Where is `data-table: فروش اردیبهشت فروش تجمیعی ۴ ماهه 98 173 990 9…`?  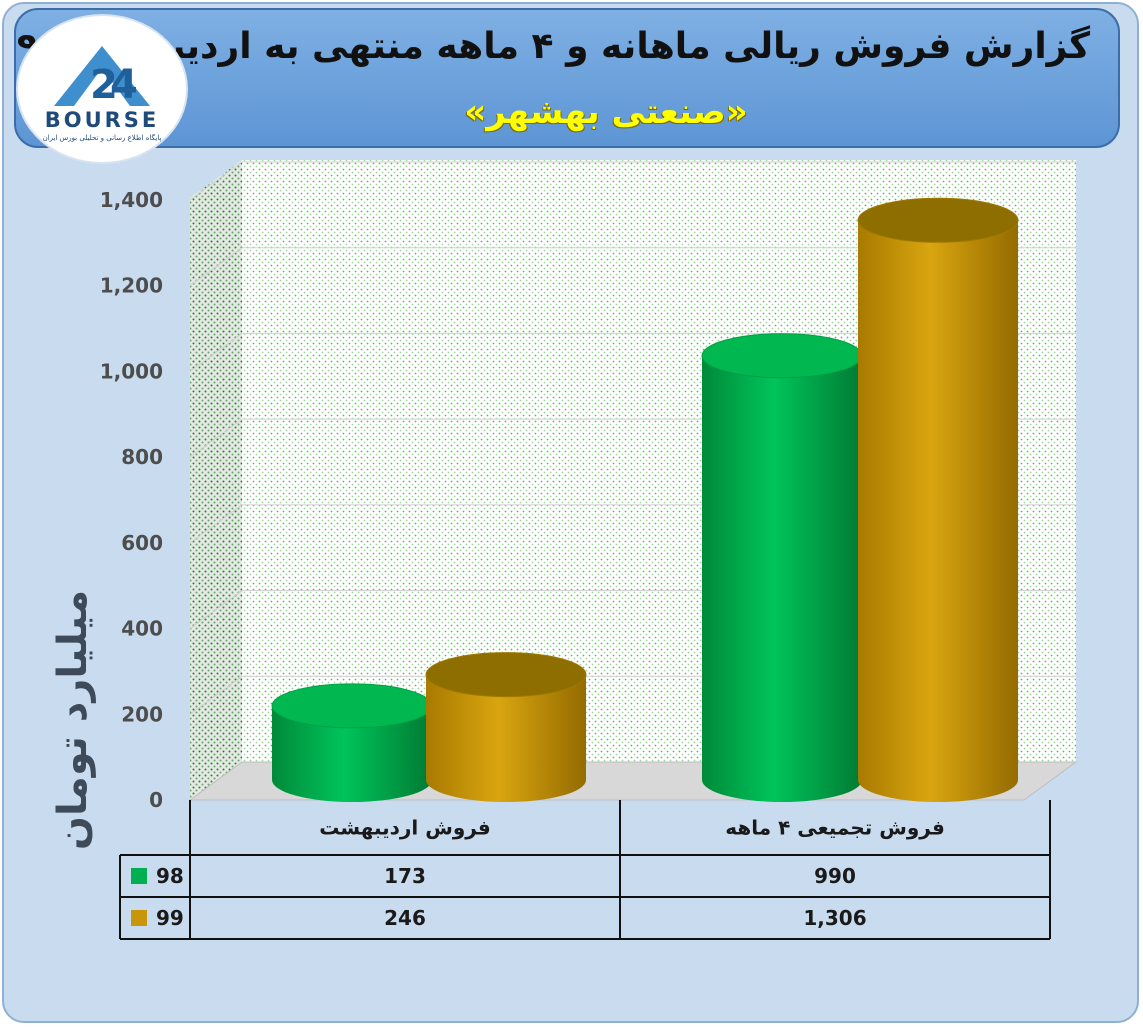 data-table: فروش اردیبهشت فروش تجمیعی ۴ ماهه 98 173 990 9… is located at coordinates (585, 870).